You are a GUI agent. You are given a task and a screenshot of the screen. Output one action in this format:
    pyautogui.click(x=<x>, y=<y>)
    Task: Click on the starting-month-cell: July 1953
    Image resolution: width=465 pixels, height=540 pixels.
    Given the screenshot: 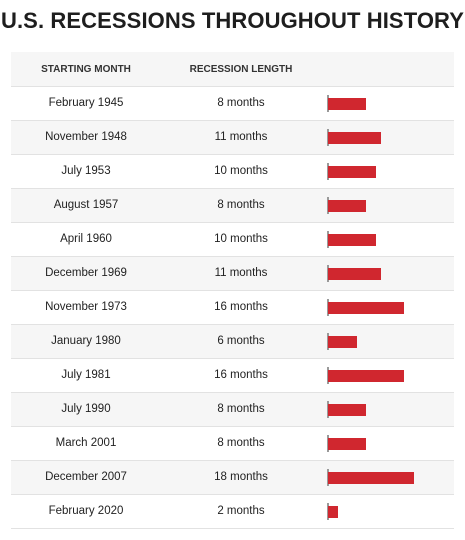 What is the action you would take?
    pyautogui.click(x=86, y=171)
    